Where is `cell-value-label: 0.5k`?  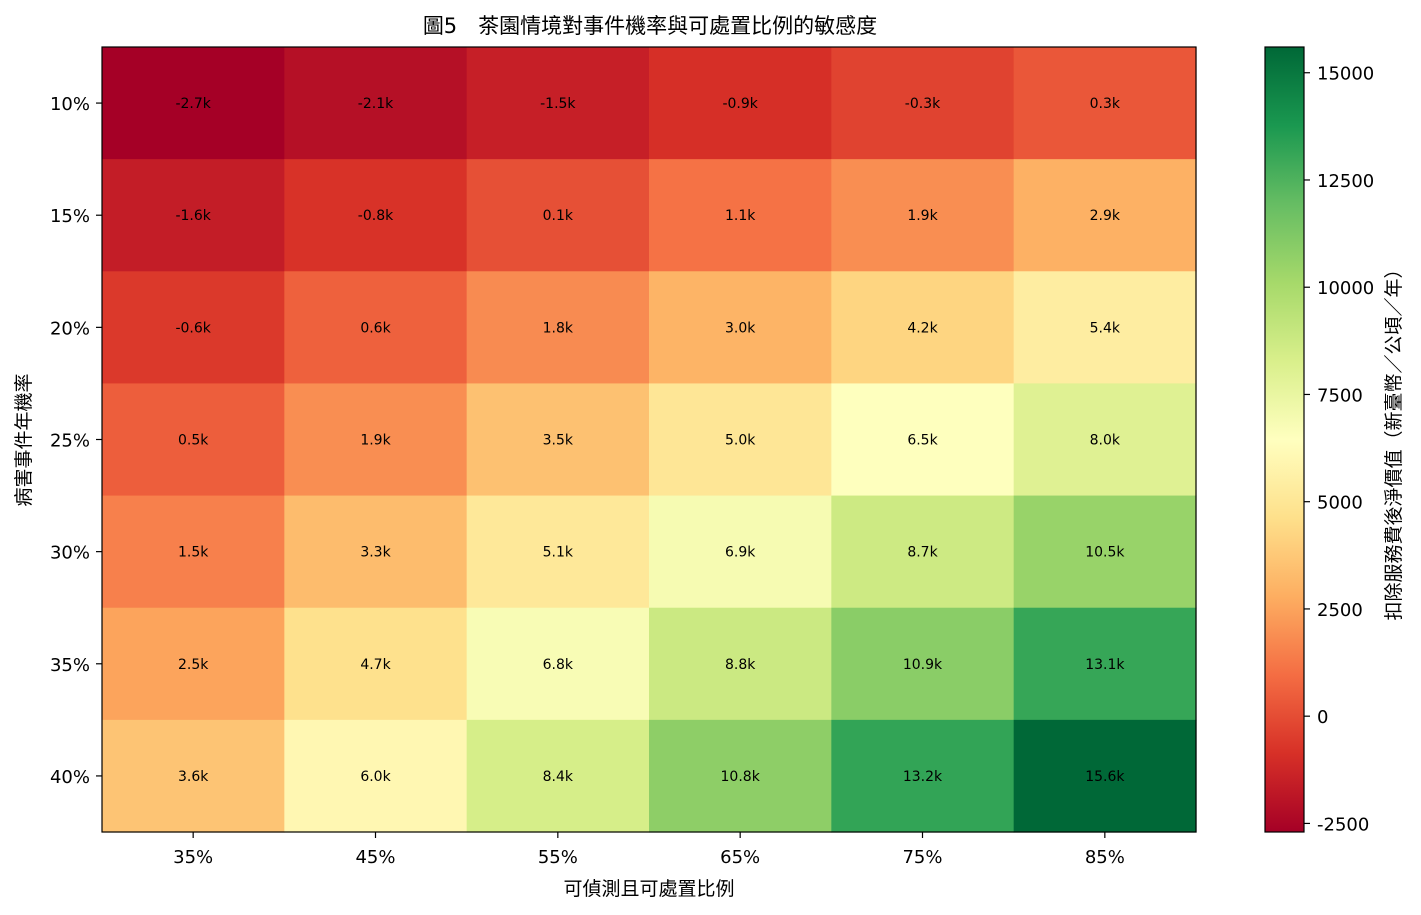 cell-value-label: 0.5k is located at coordinates (193, 441).